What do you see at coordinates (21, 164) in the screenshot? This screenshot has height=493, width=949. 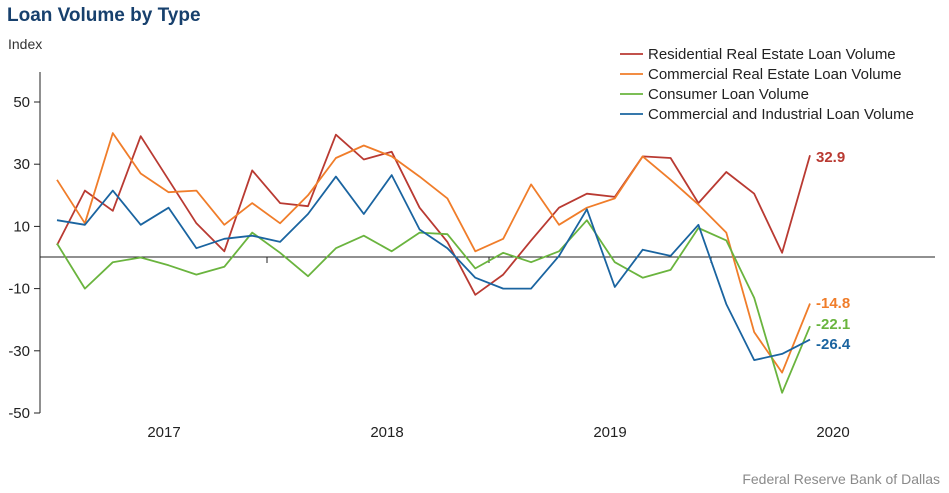 I see `y-tick-label: 30` at bounding box center [21, 164].